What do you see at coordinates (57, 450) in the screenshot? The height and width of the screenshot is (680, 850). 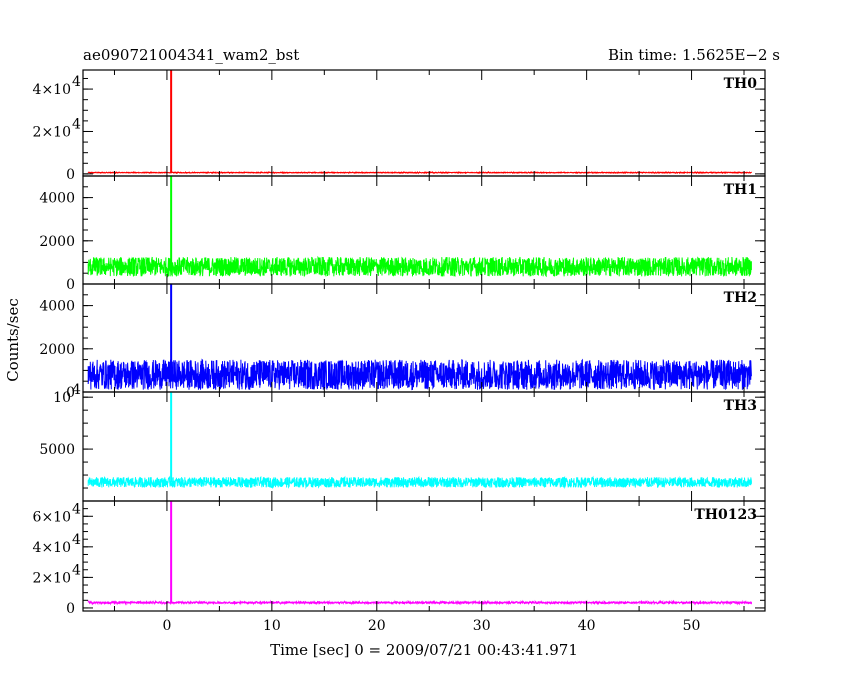 I see `y-tick-label-th3: 5000` at bounding box center [57, 450].